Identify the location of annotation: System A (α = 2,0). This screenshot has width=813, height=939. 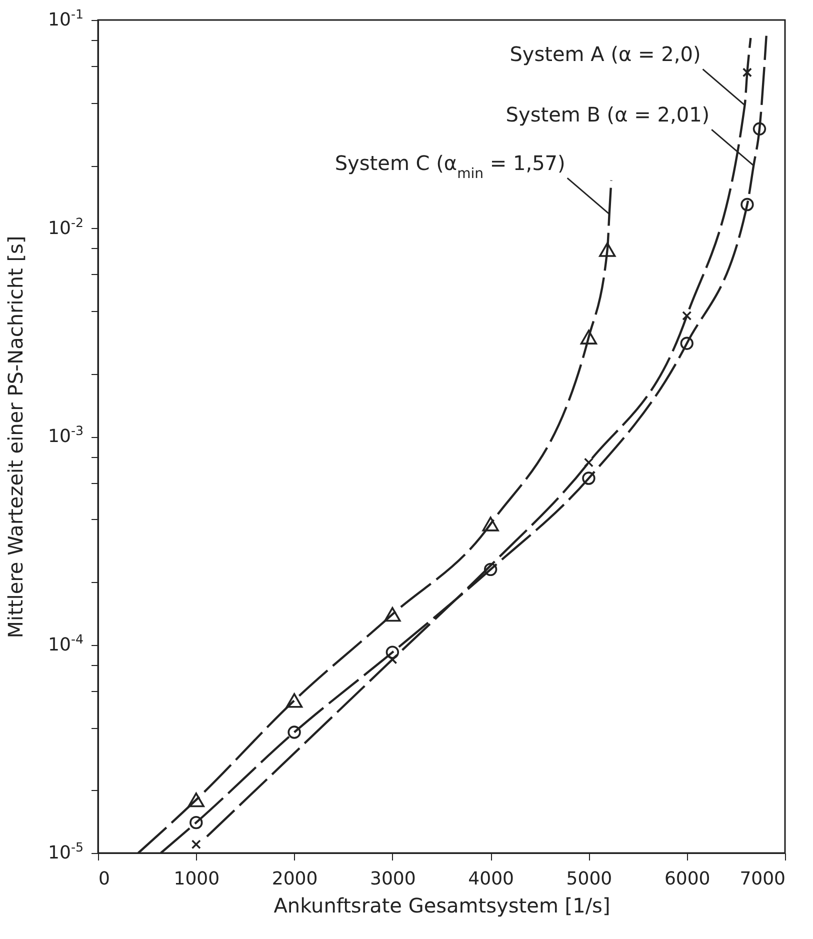
(605, 54).